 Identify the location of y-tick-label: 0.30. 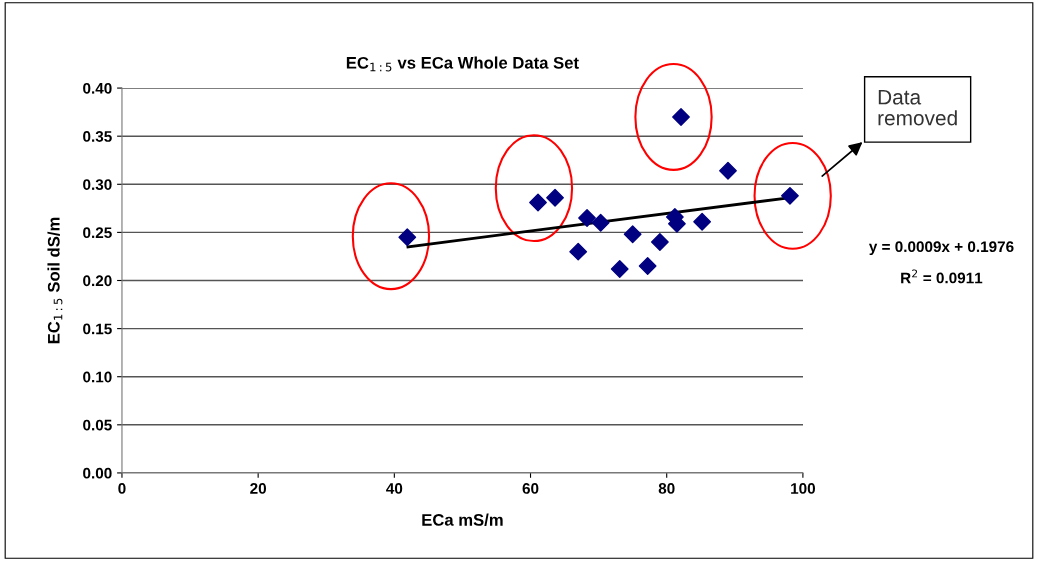
(97, 184).